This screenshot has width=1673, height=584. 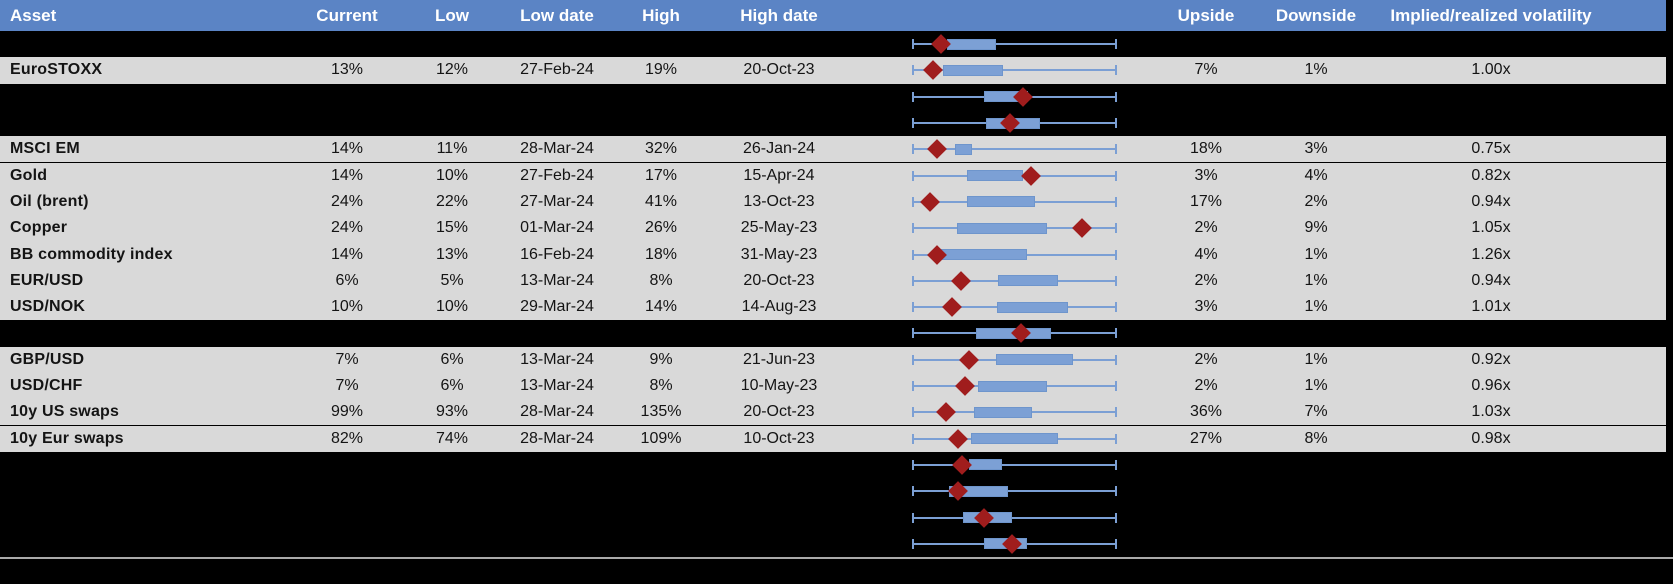 What do you see at coordinates (1491, 359) in the screenshot?
I see `cell-iv_rv: 0.92x` at bounding box center [1491, 359].